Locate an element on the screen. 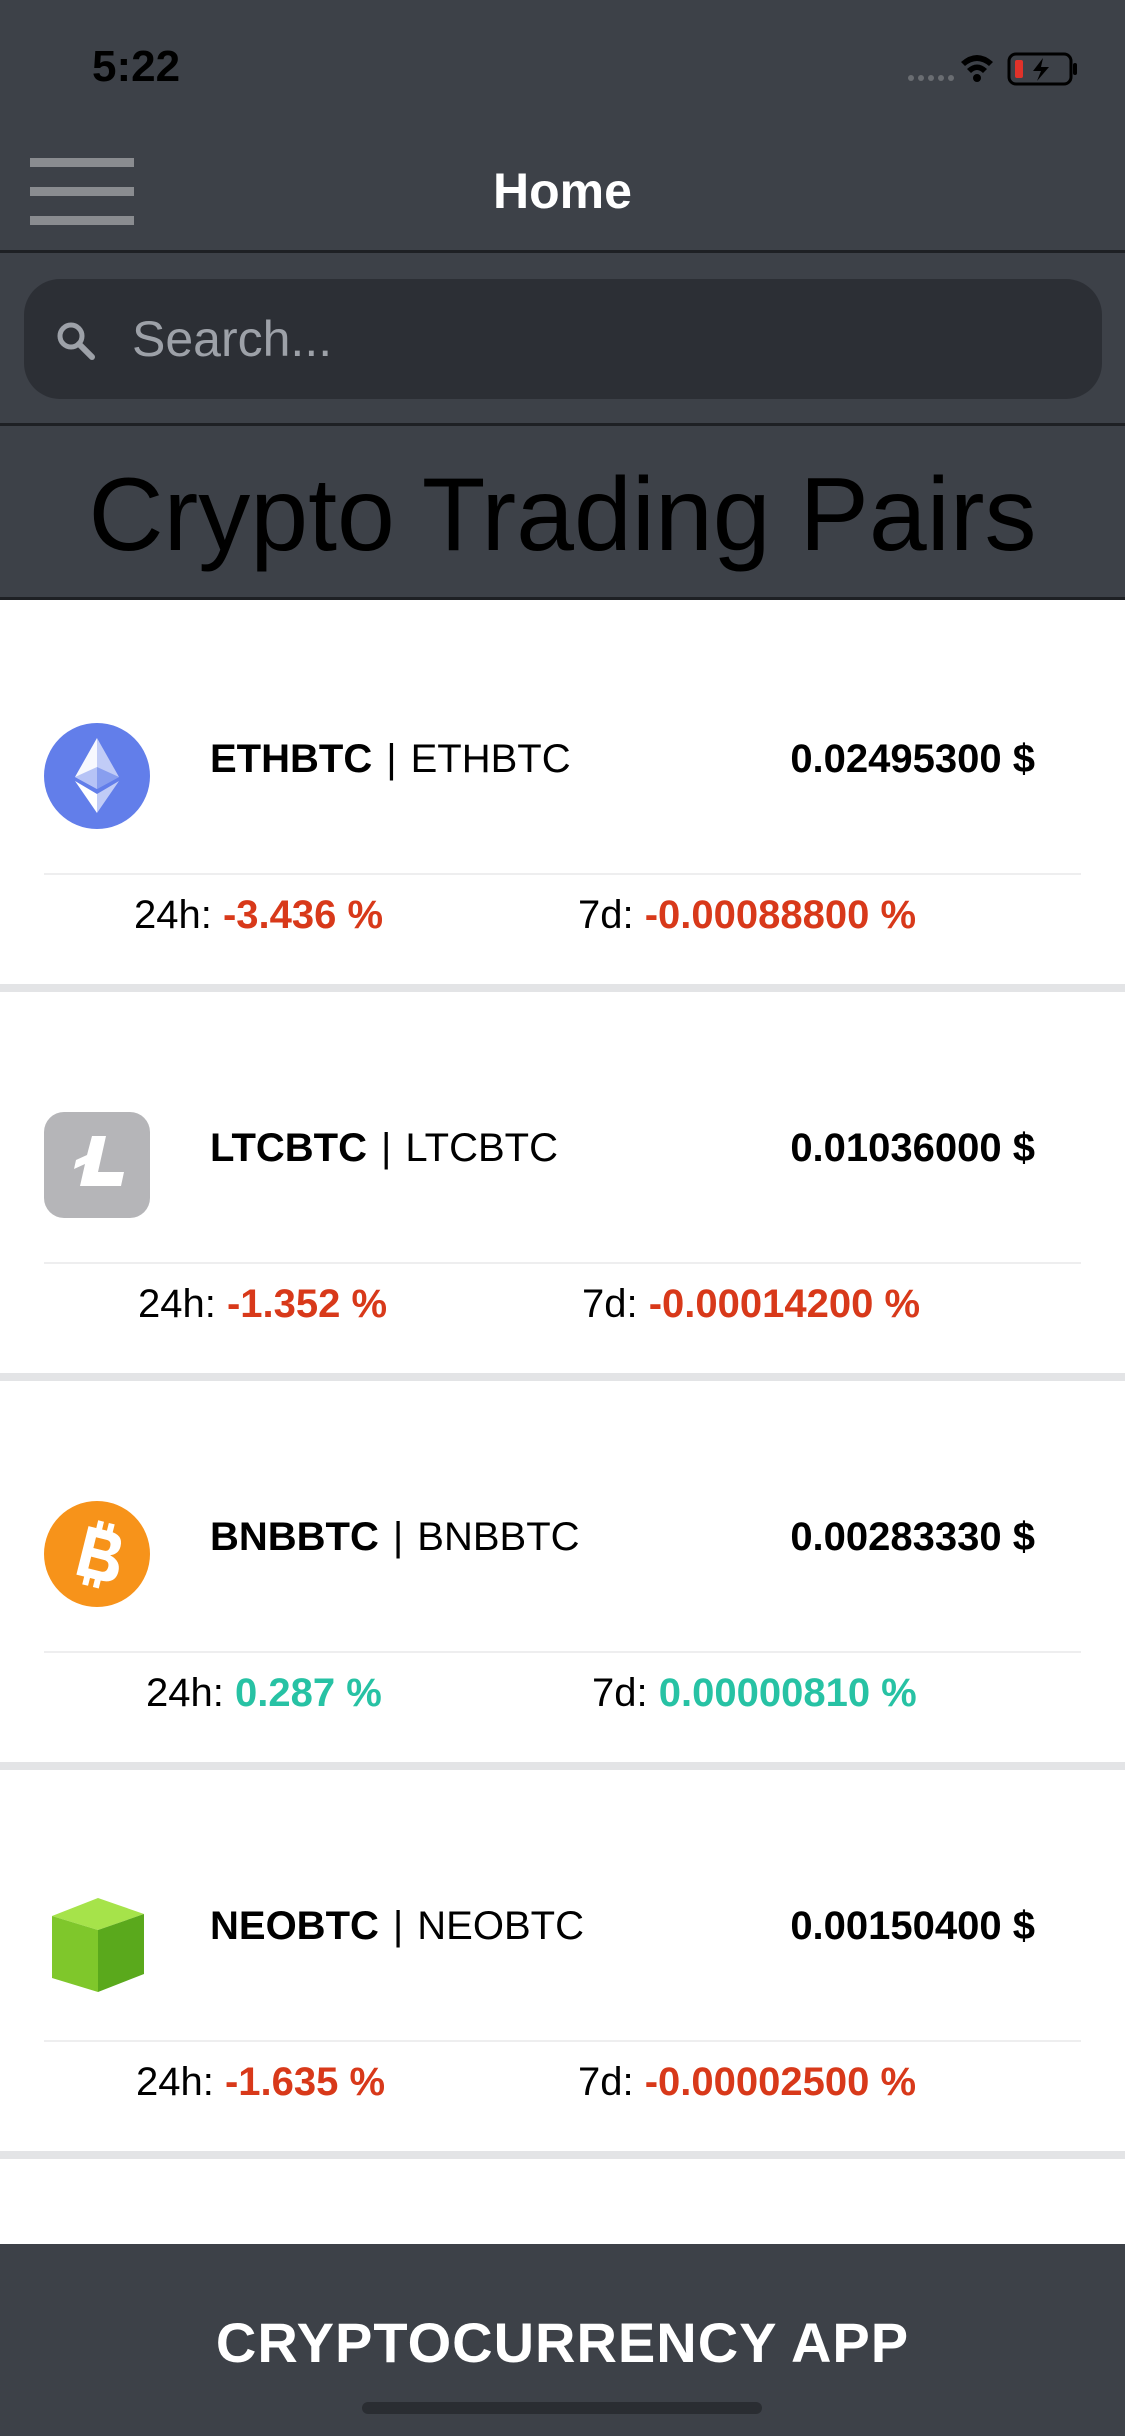 The height and width of the screenshot is (2436, 1125). change-24h: 24h: -1.352 % is located at coordinates (262, 1304).